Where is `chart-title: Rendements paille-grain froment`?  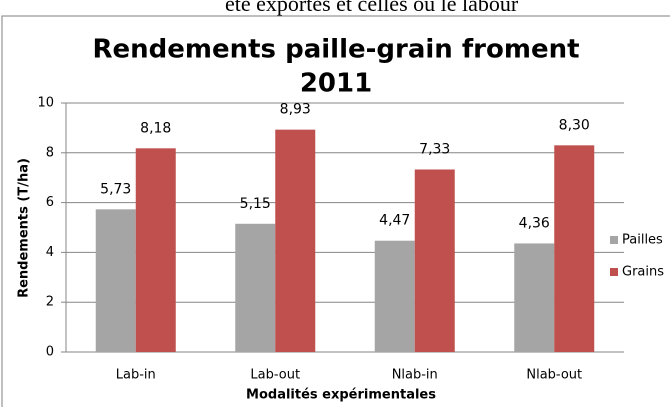
chart-title: Rendements paille-grain froment is located at coordinates (335, 50).